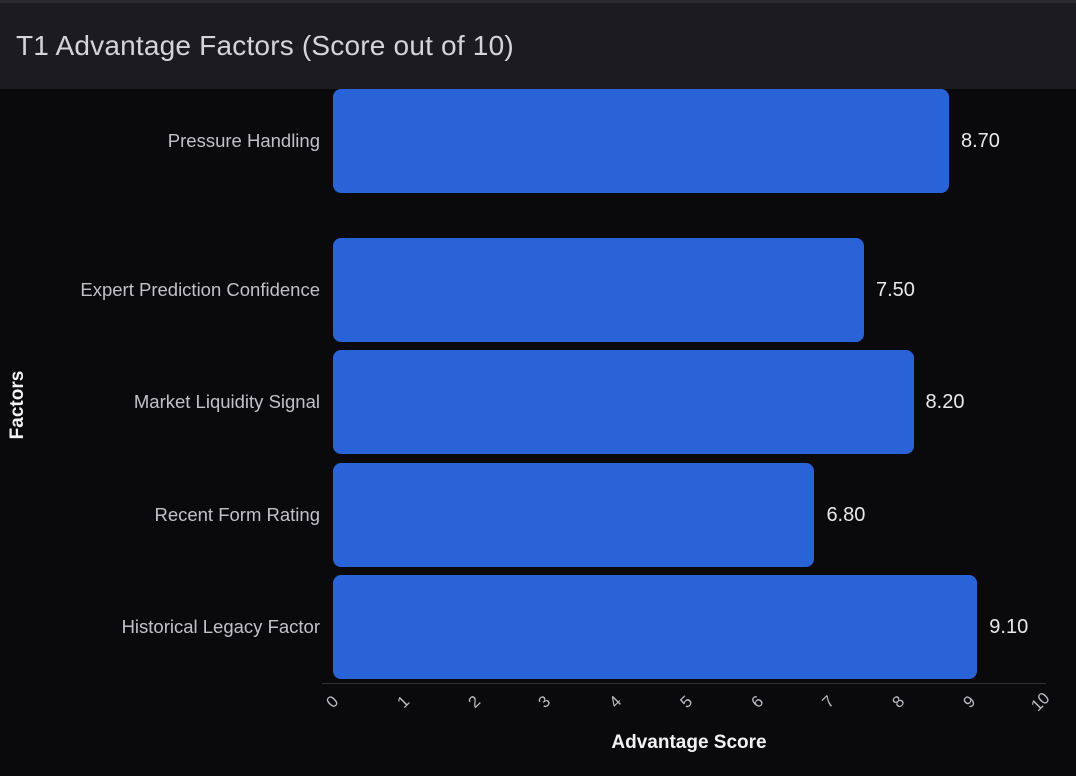 This screenshot has width=1076, height=776. What do you see at coordinates (538, 44) in the screenshot?
I see `window-header: T1 Advantage Factors (Score out of 10)` at bounding box center [538, 44].